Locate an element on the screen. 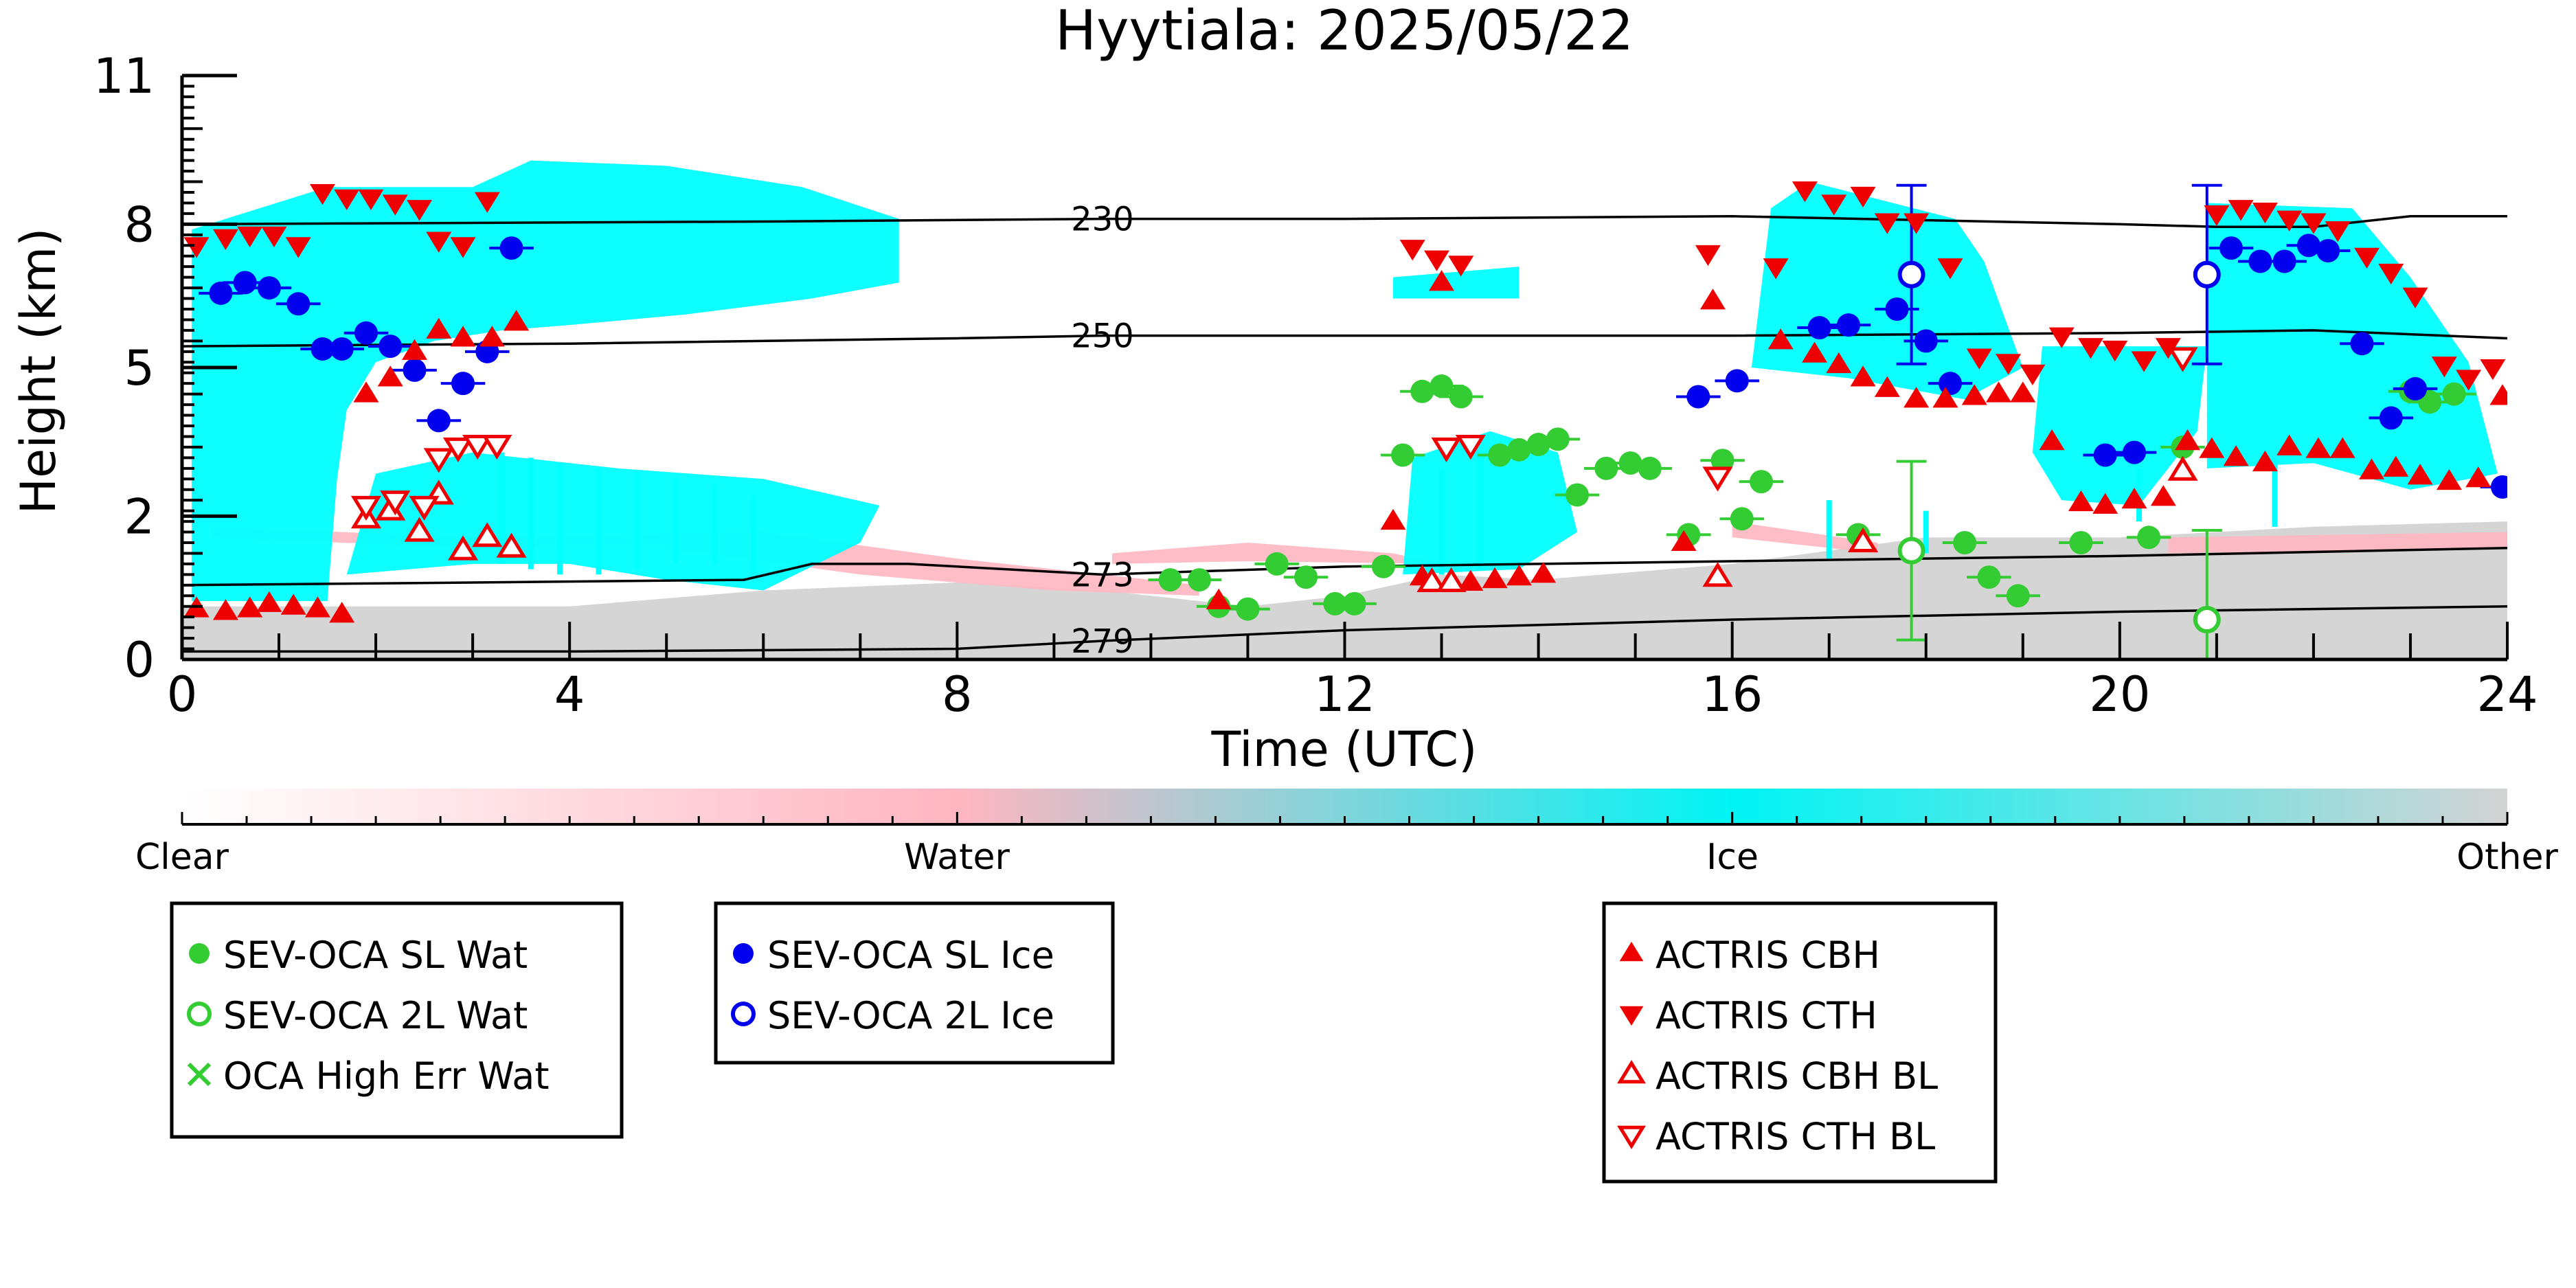  x-tick-label: 12 is located at coordinates (1344, 694).